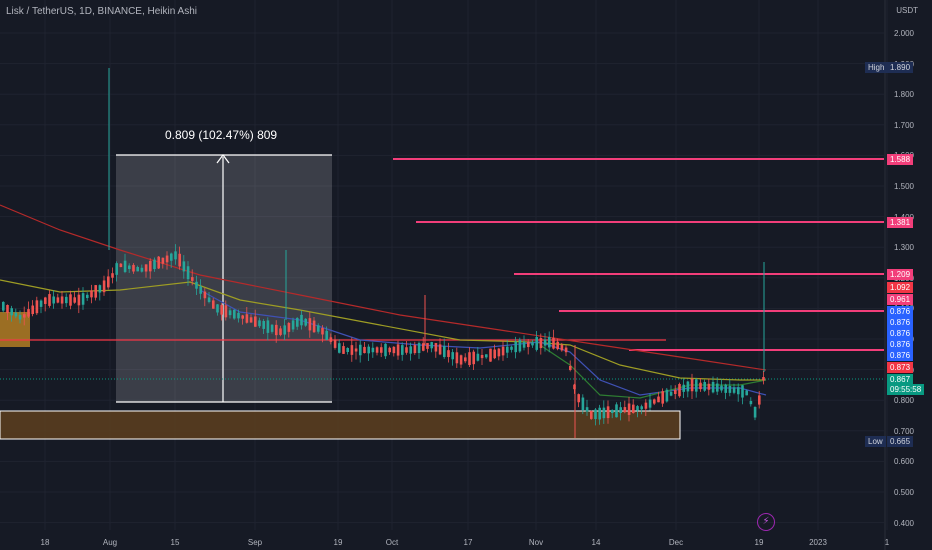  I want to click on currency-label: USDT, so click(907, 10).